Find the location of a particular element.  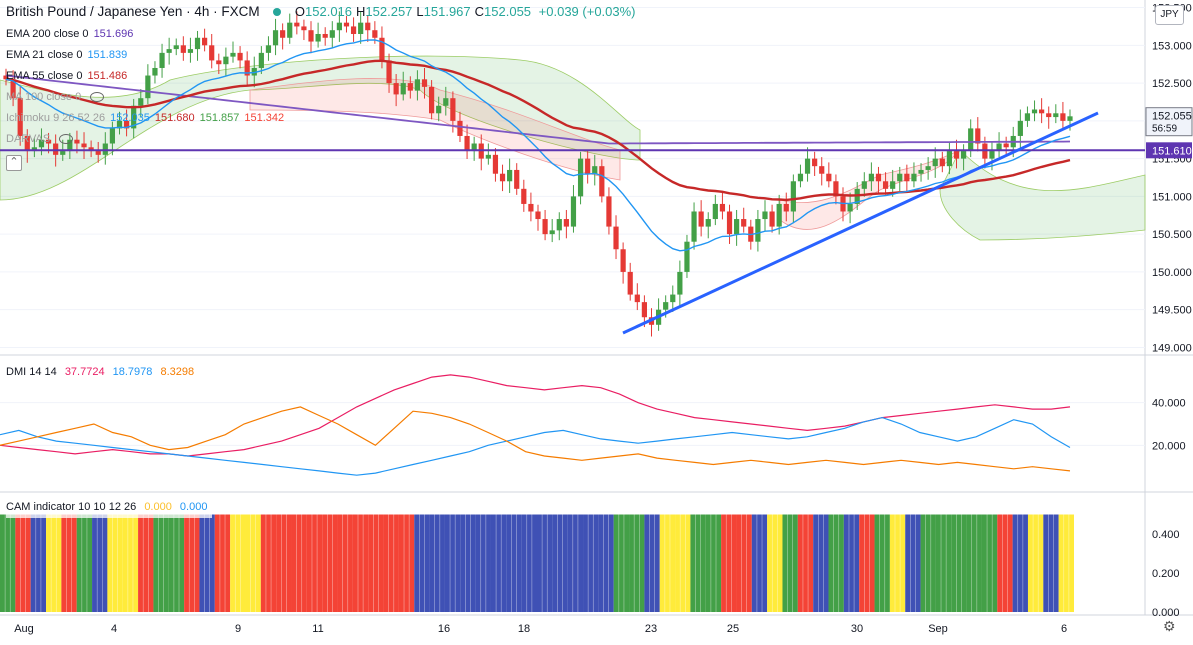

legend-0: EMA 200 close 0 151.696 is located at coordinates (70, 34).